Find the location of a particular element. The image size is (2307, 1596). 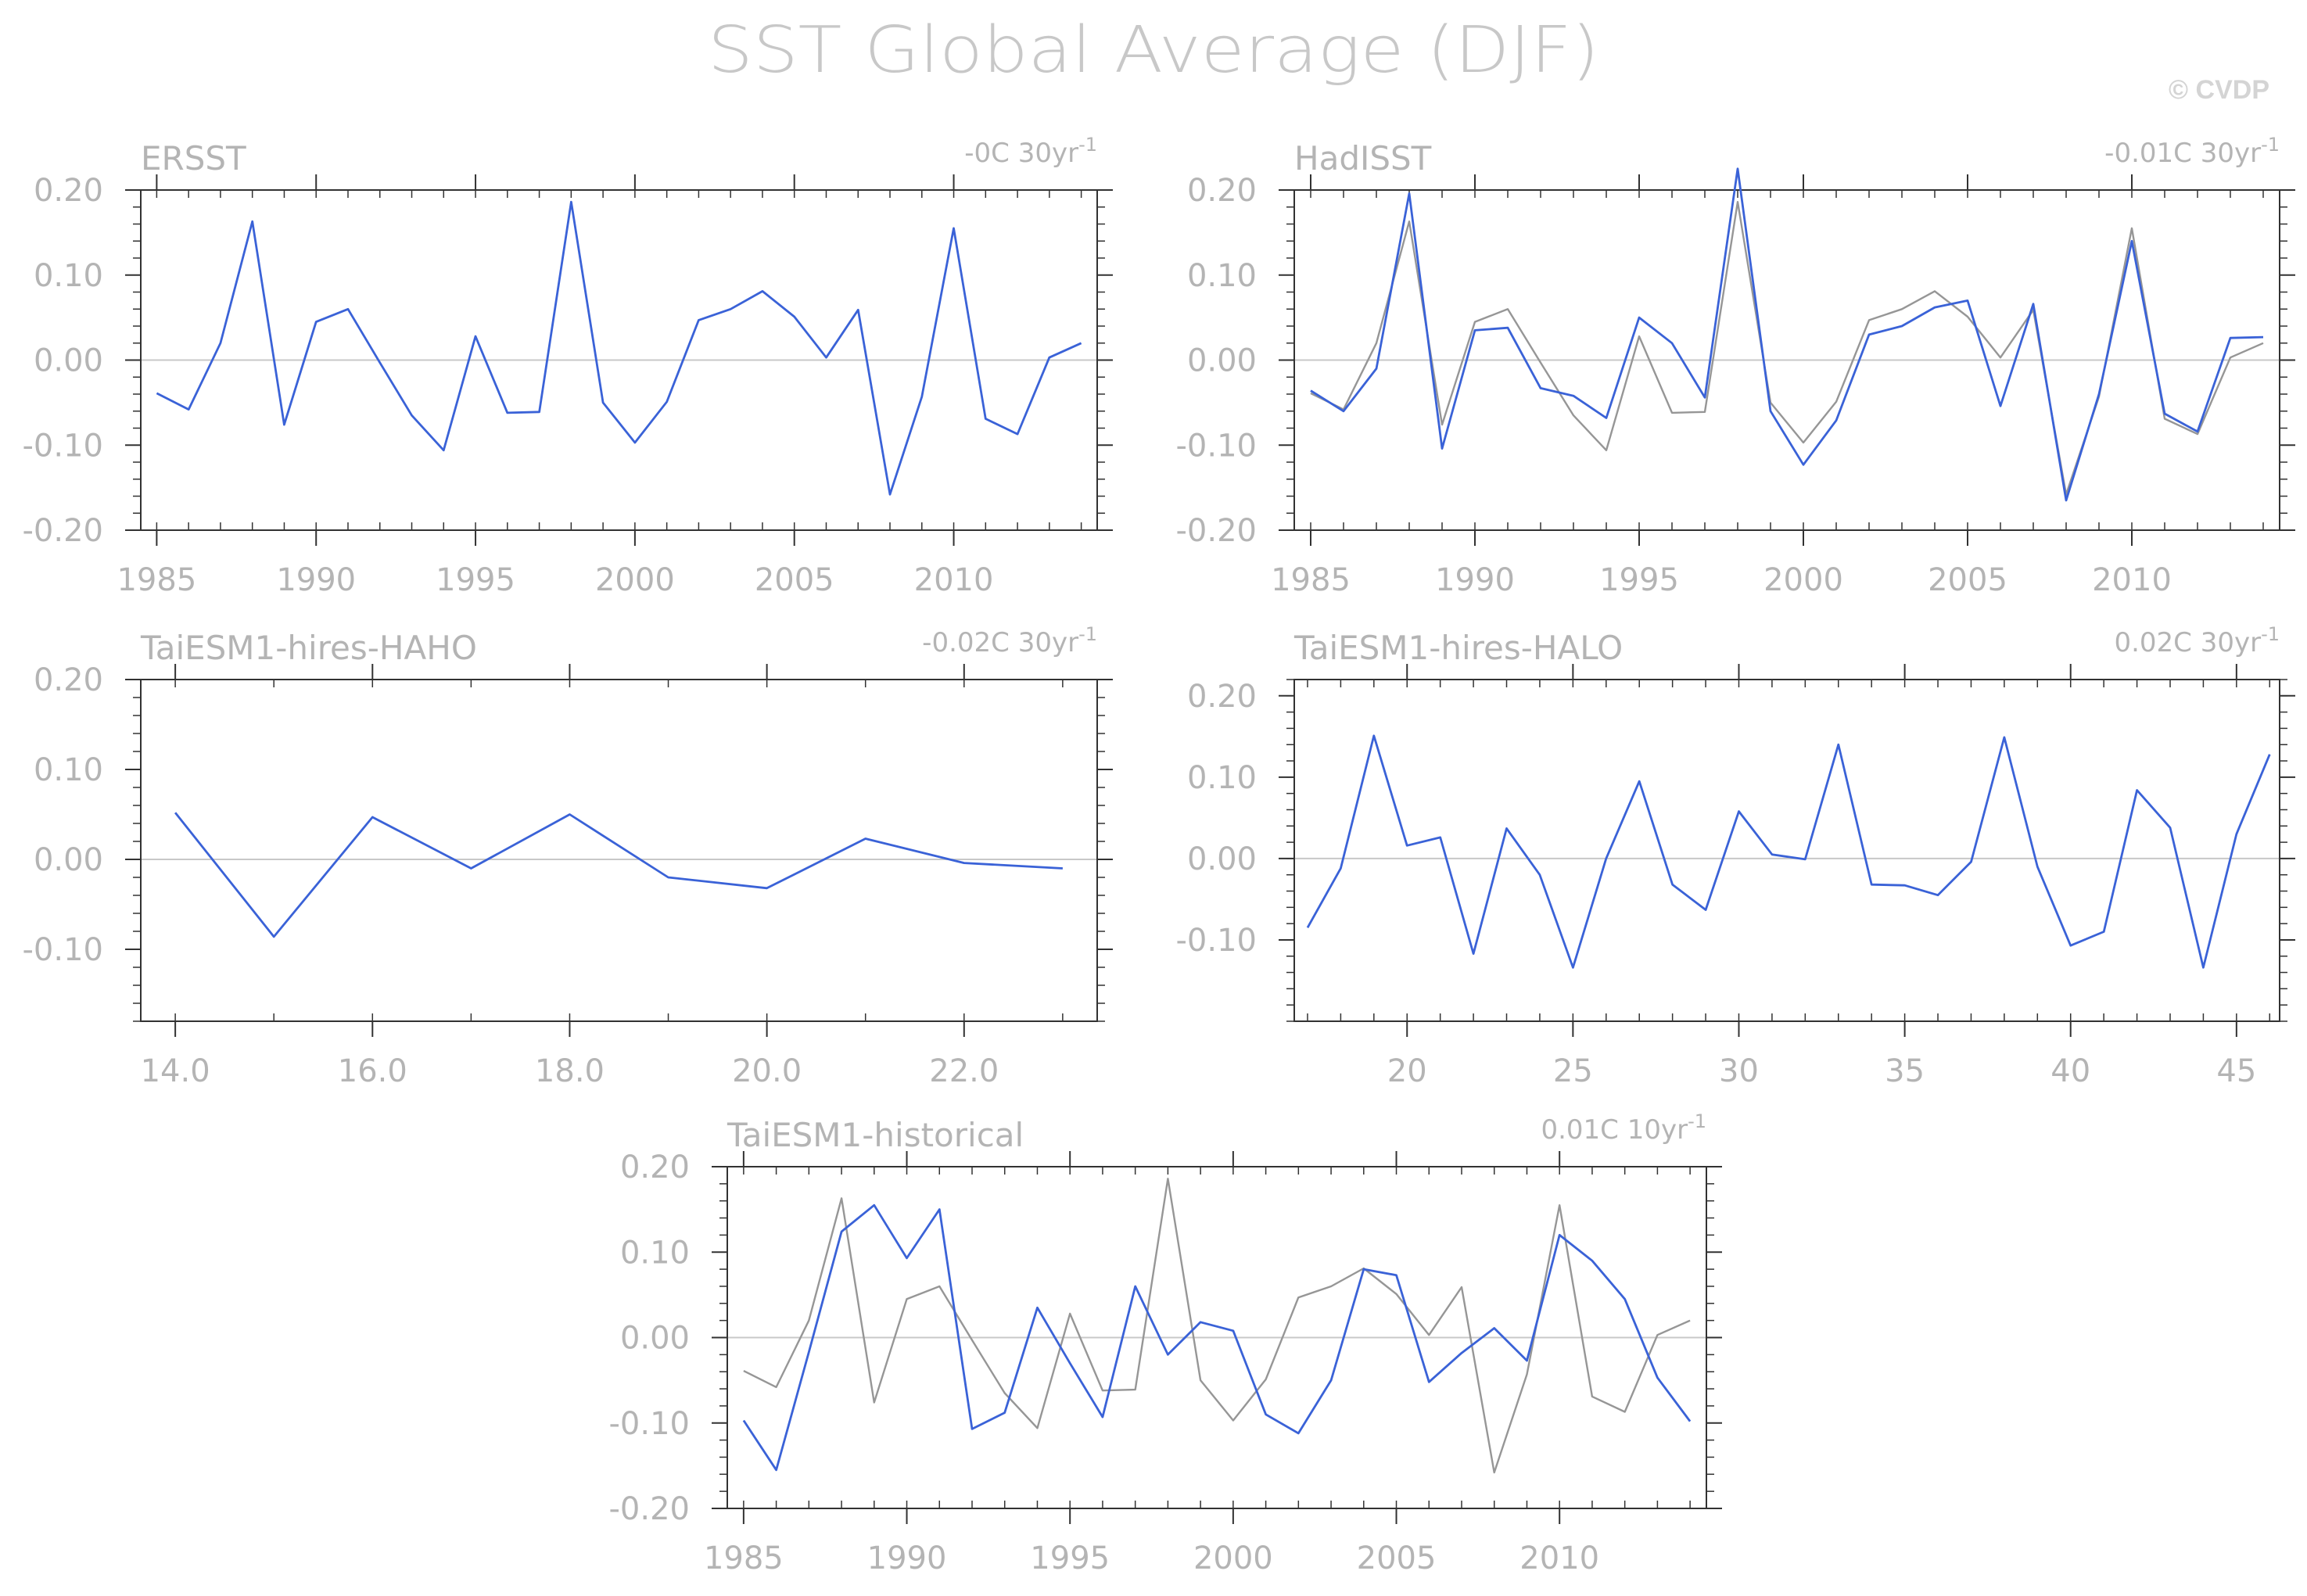

trend-annotation: -0C 30yr-1 is located at coordinates (1030, 152).